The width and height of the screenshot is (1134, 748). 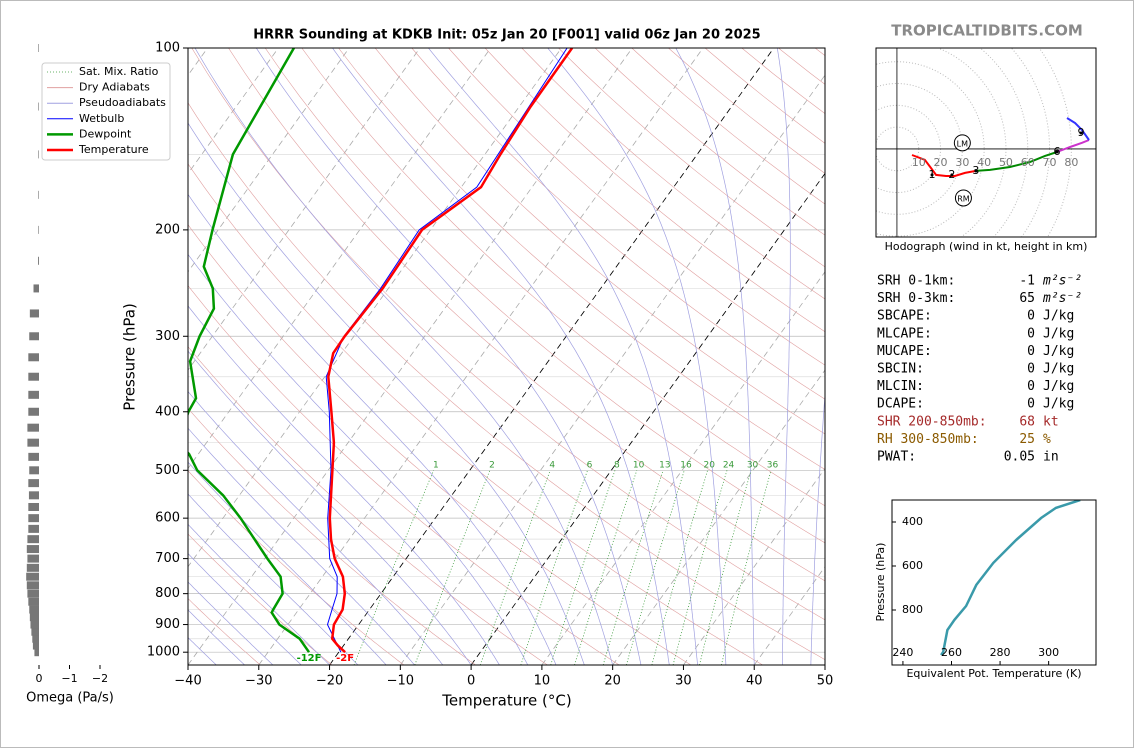 I want to click on mixing-ratio-label: 10, so click(x=639, y=466).